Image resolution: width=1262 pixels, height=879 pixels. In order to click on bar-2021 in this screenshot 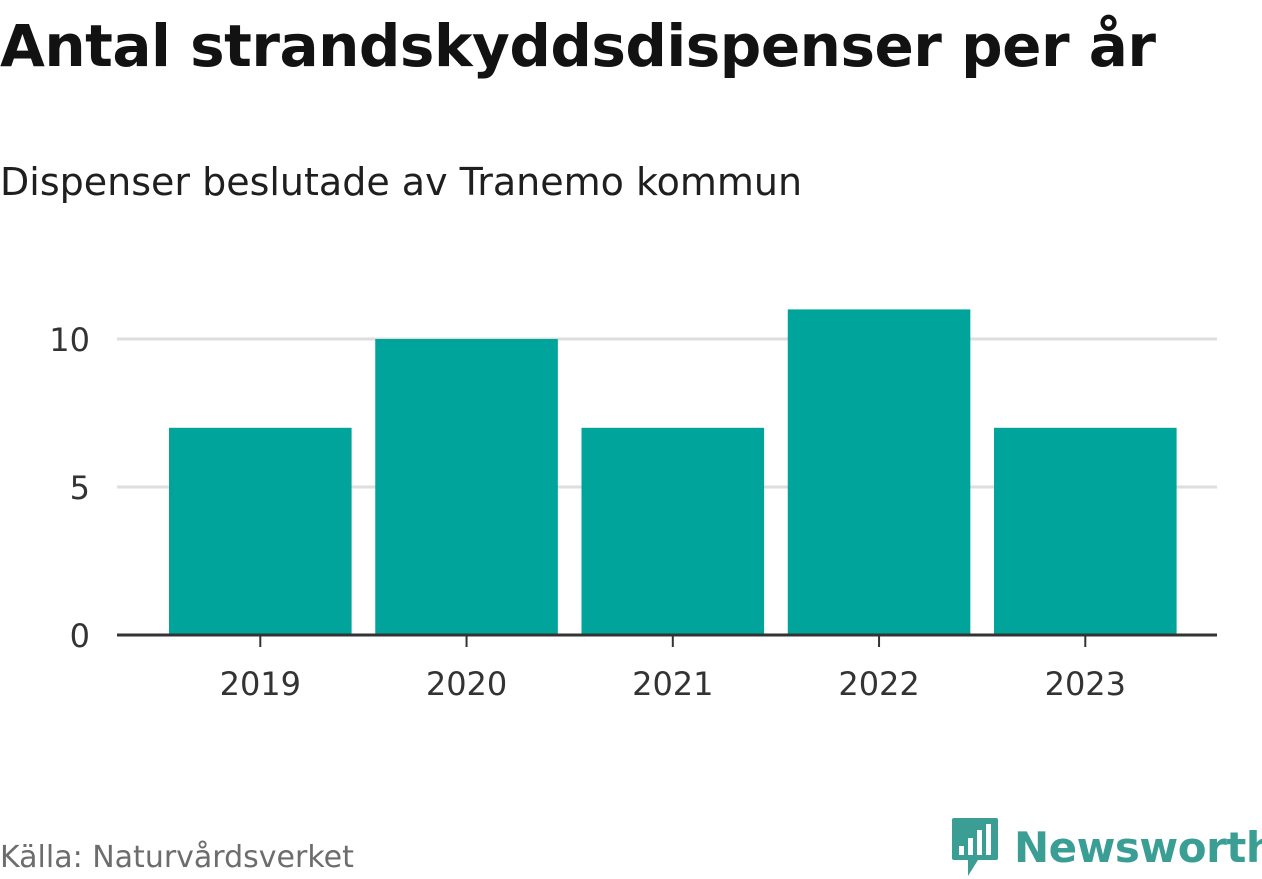, I will do `click(673, 531)`.